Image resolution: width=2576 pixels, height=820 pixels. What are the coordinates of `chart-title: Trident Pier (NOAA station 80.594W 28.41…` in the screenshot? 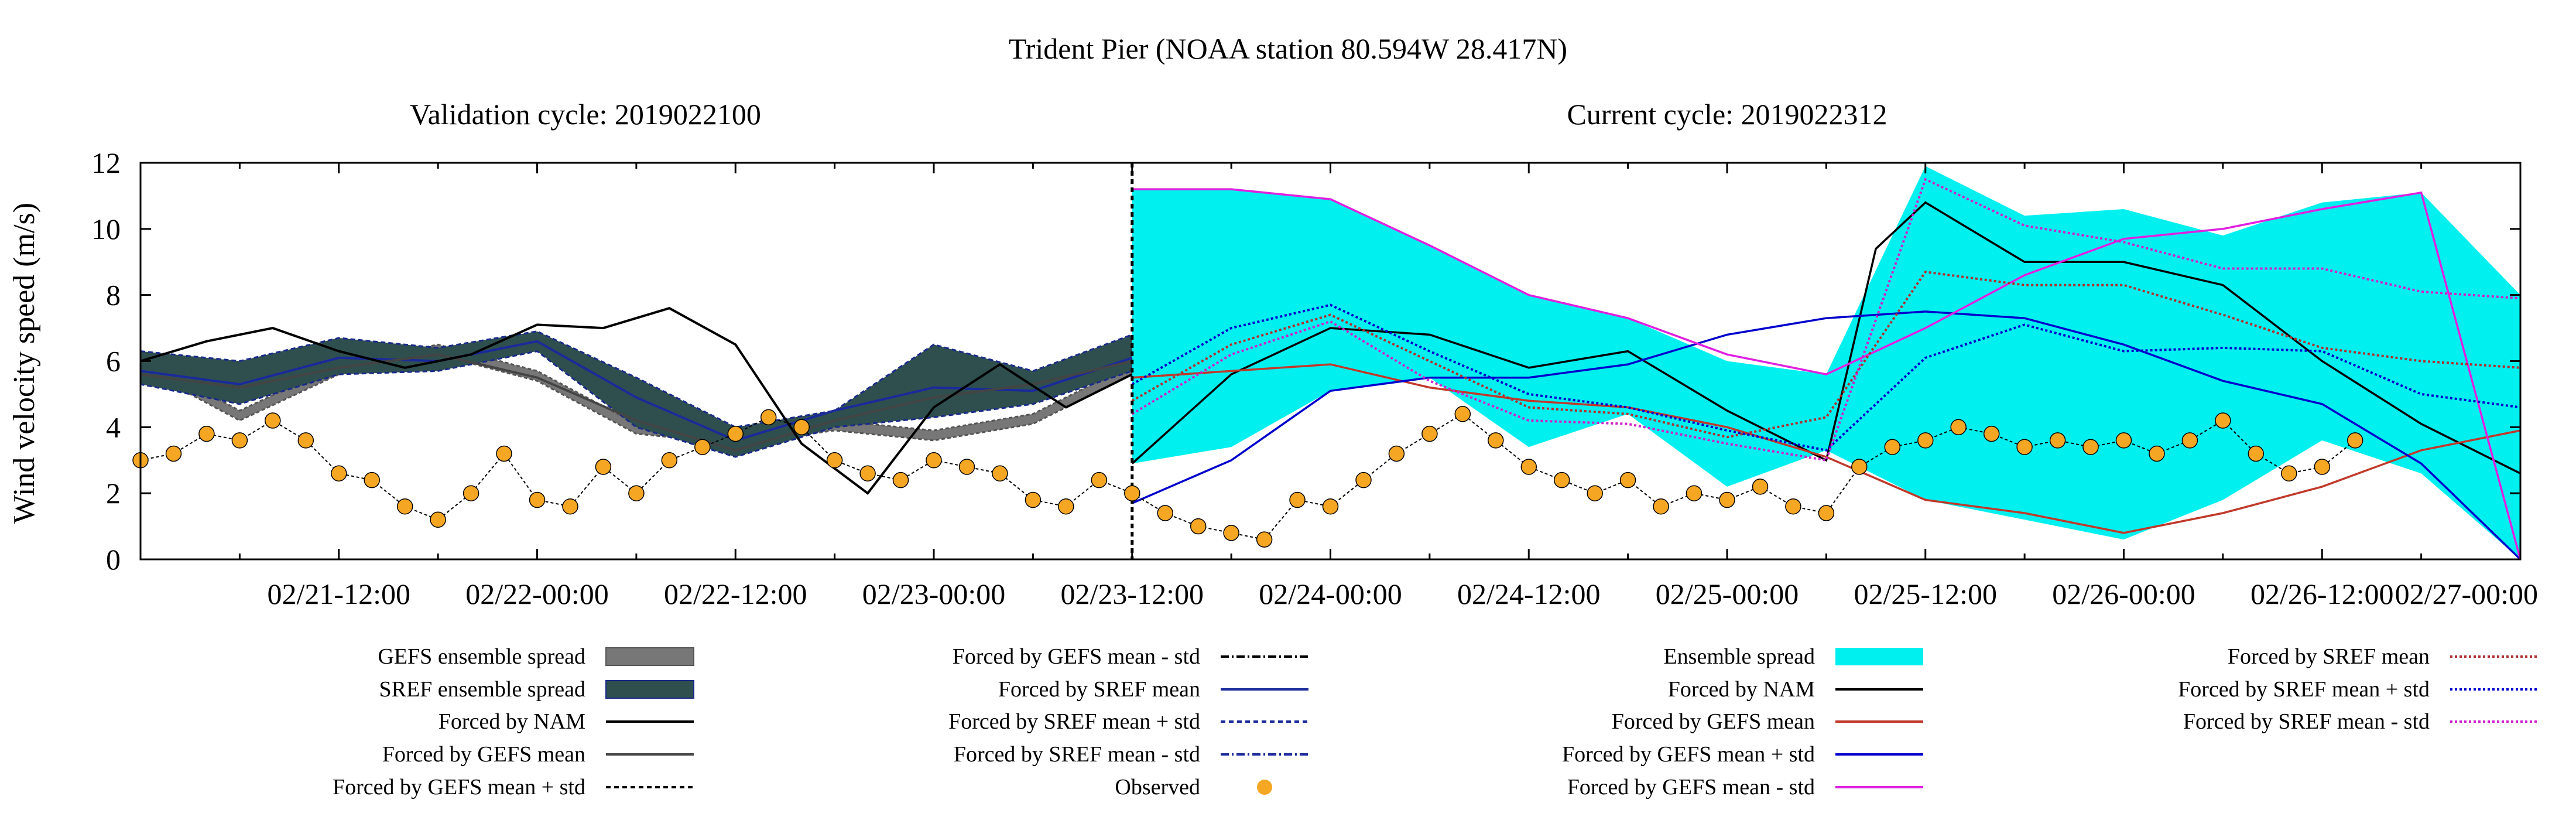 It's located at (1288, 48).